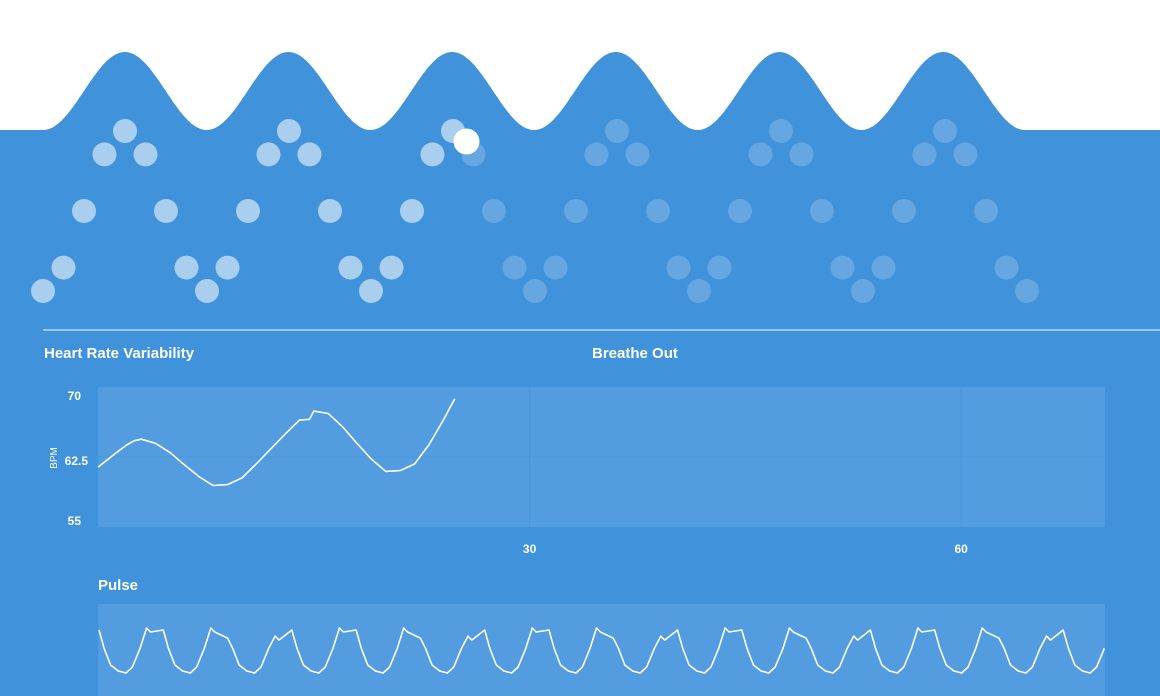 The image size is (1160, 696). What do you see at coordinates (466, 141) in the screenshot?
I see `breath-progress-indicator` at bounding box center [466, 141].